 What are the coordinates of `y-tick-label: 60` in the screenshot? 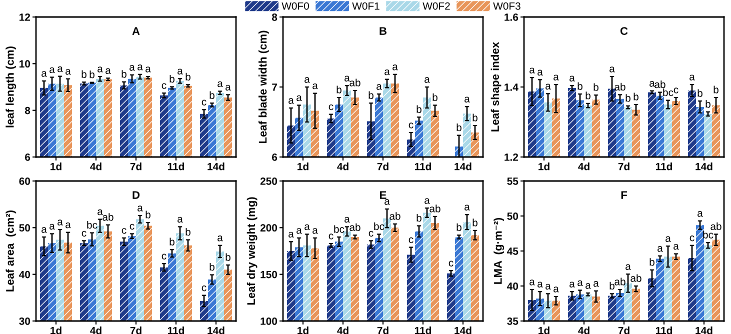 It's located at (24, 181).